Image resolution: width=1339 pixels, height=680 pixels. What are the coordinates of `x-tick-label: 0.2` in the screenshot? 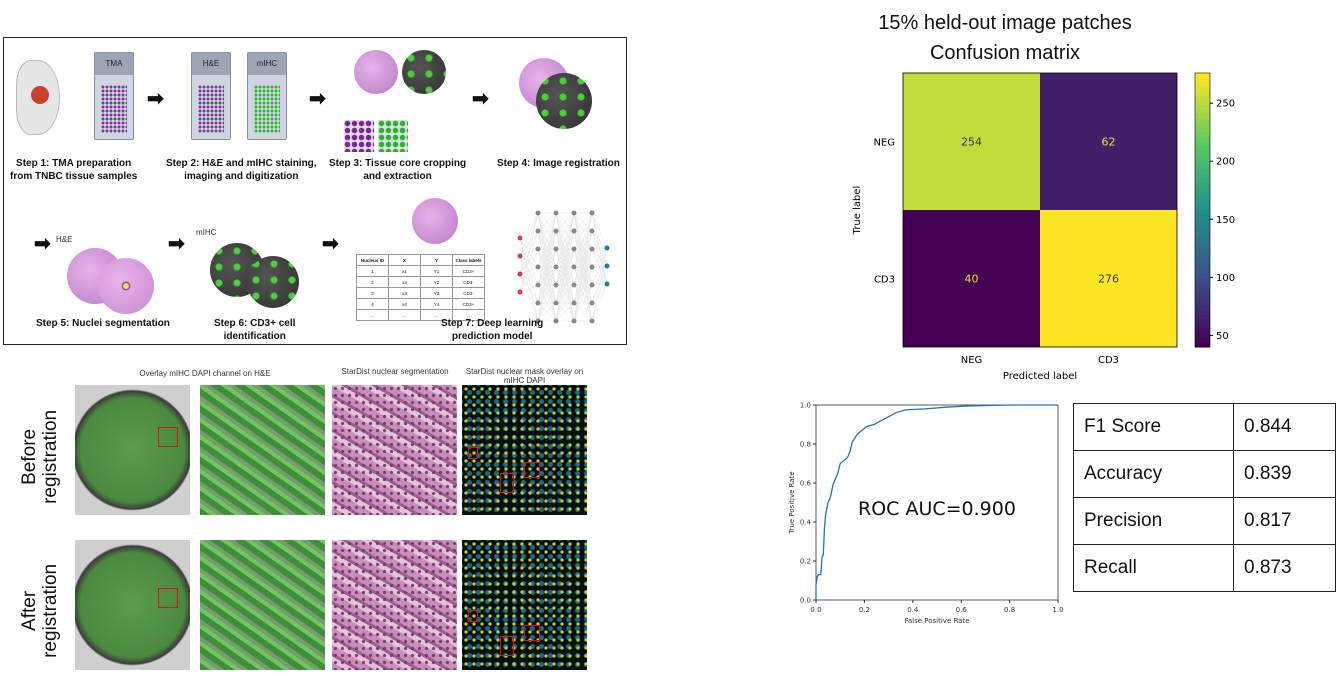 It's located at (864, 610).